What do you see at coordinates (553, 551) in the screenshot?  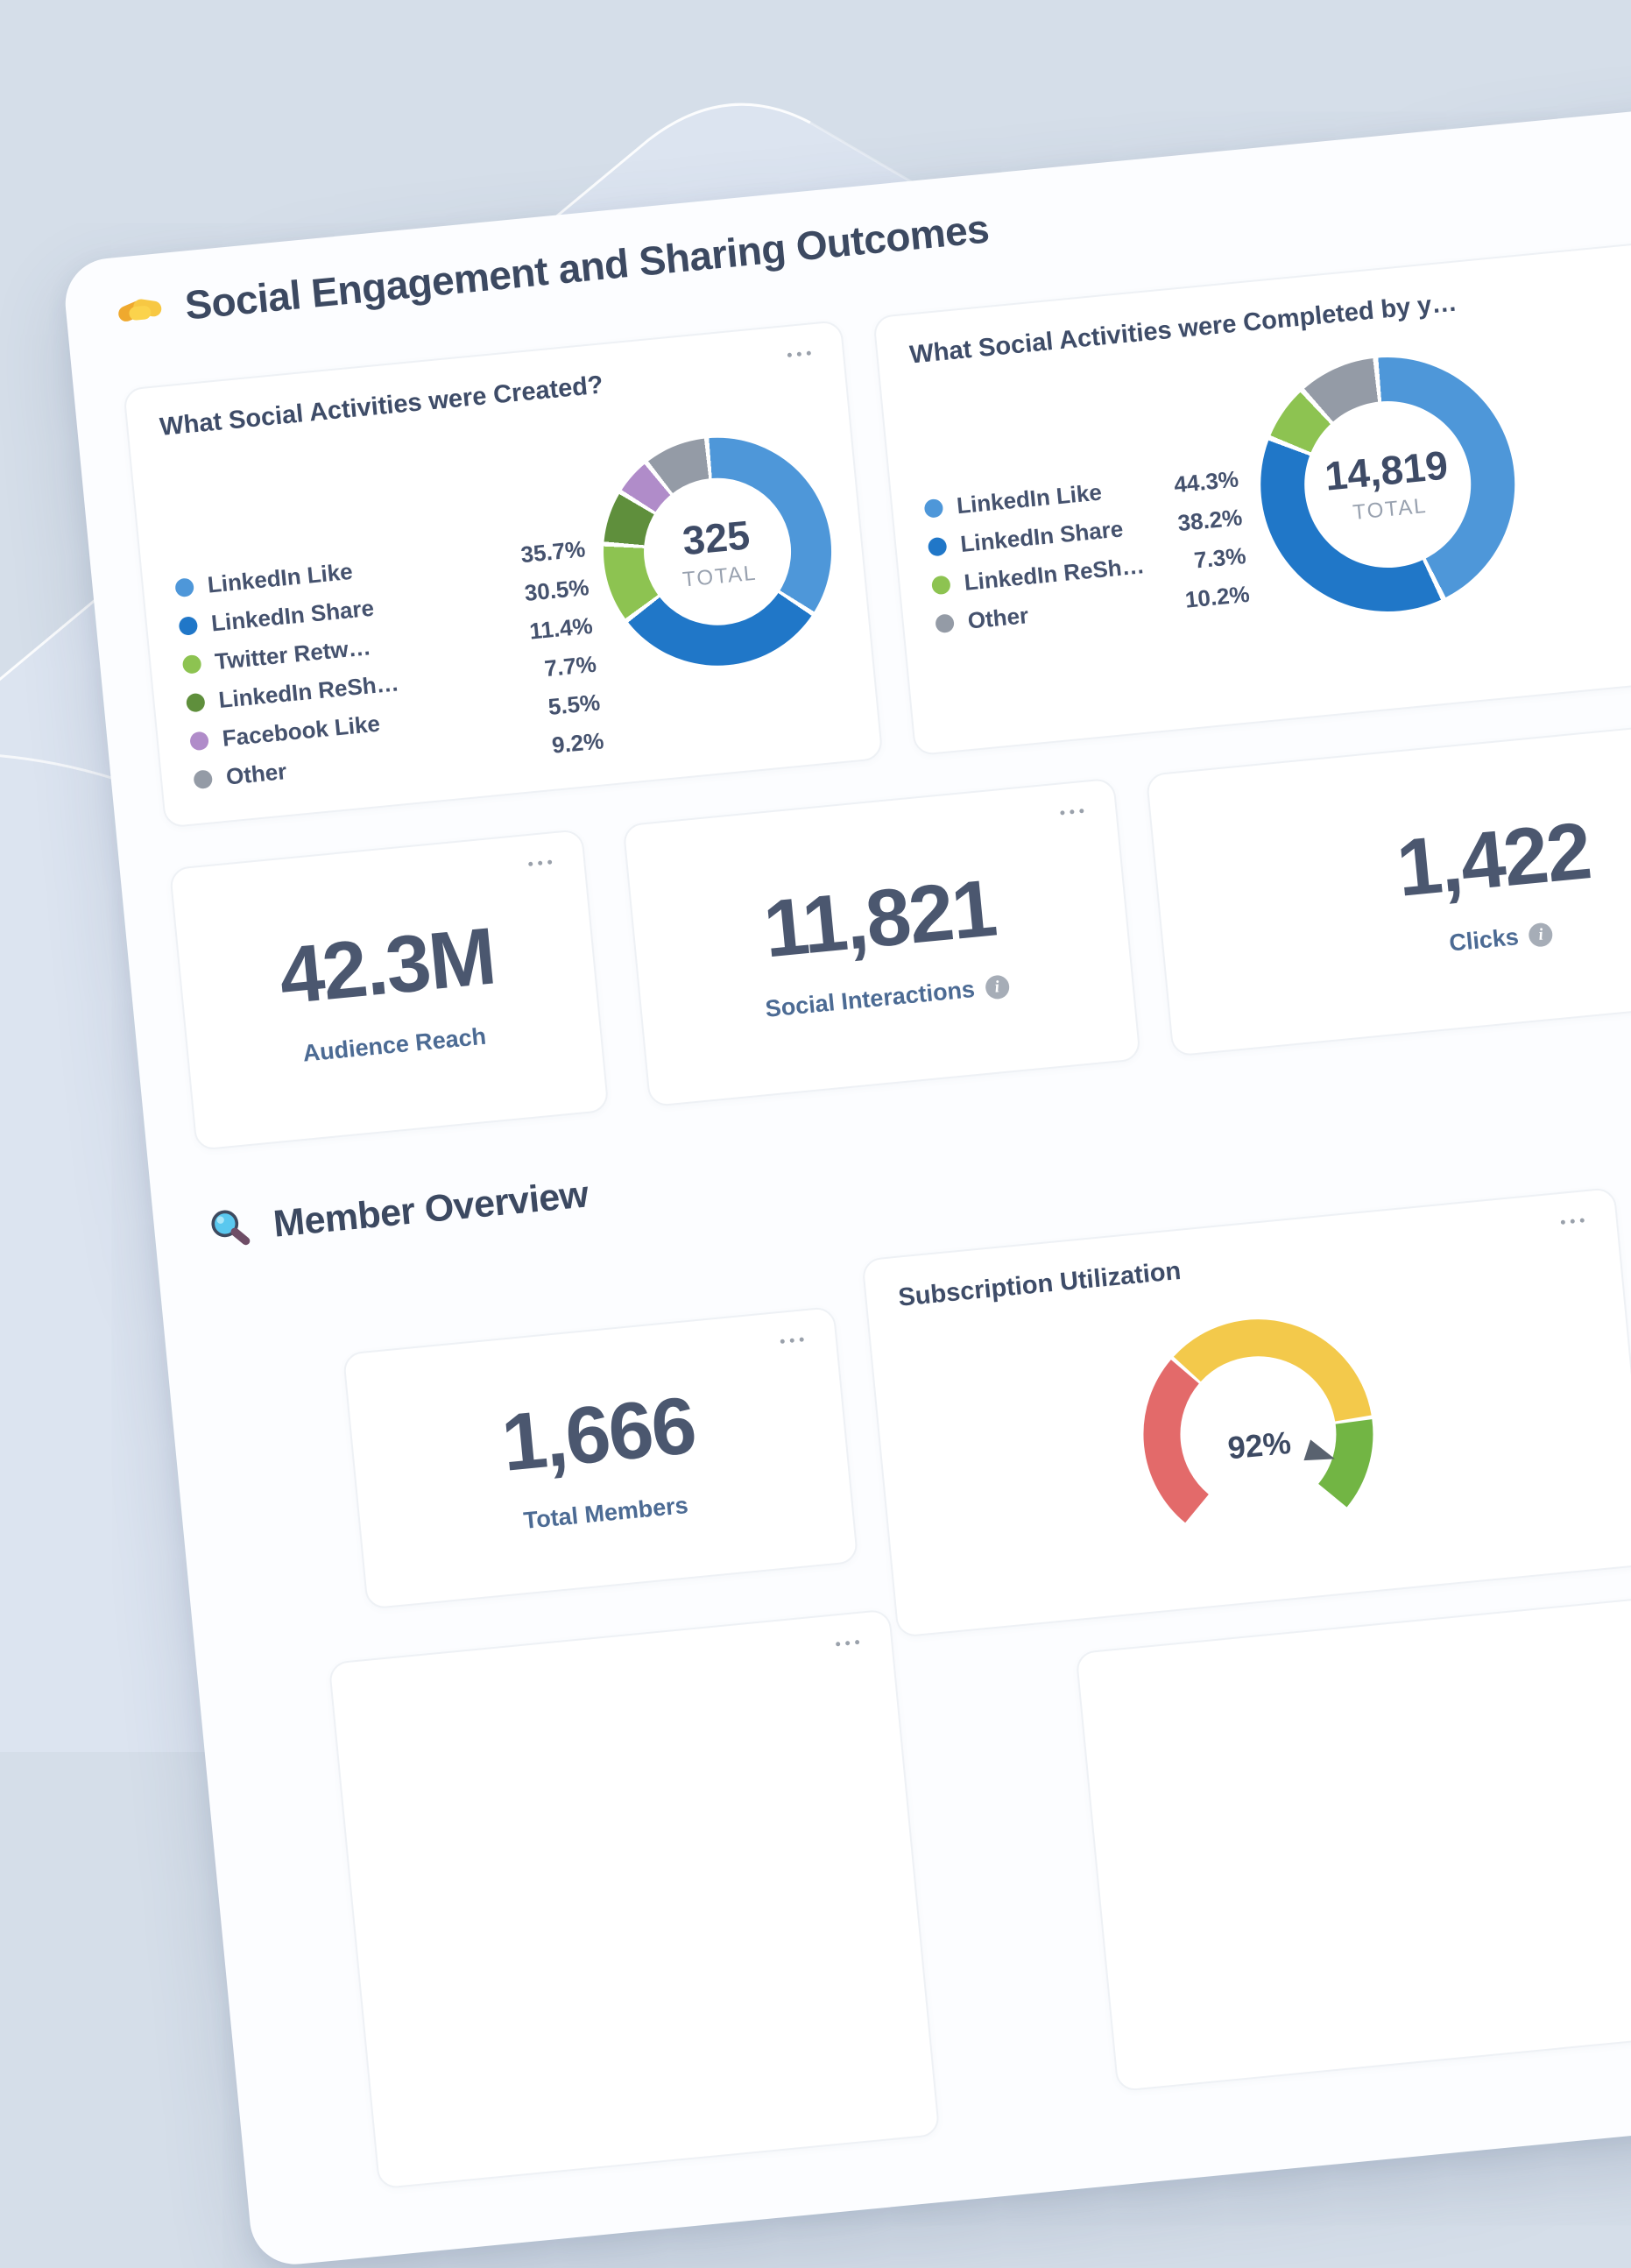 I see `legend-pct: 35.7%` at bounding box center [553, 551].